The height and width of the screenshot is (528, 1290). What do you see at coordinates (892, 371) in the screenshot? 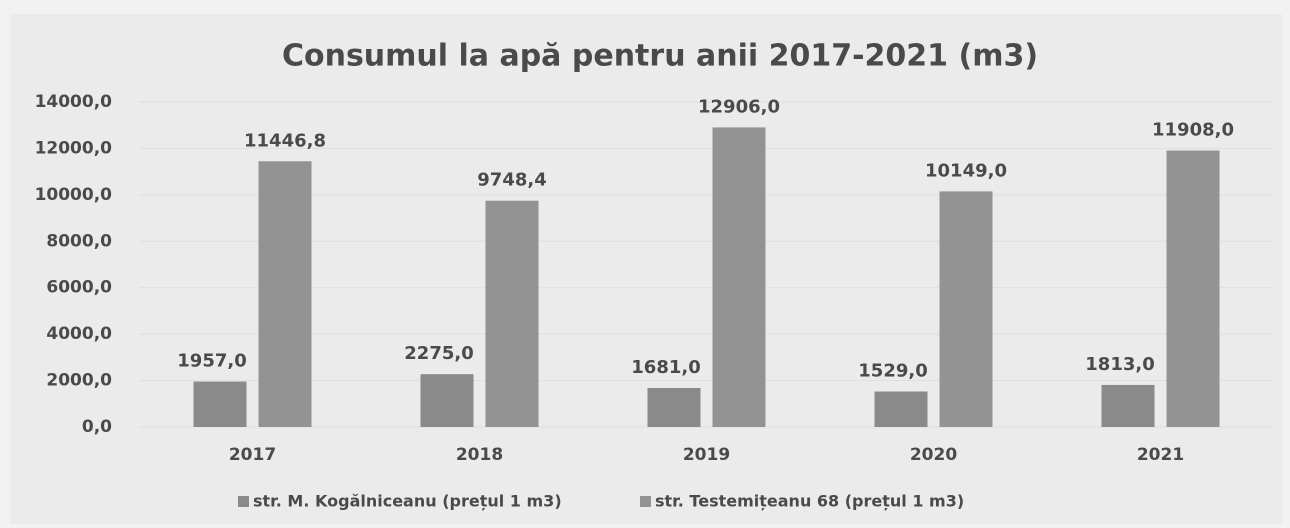
I see `value-label: 1529,0` at bounding box center [892, 371].